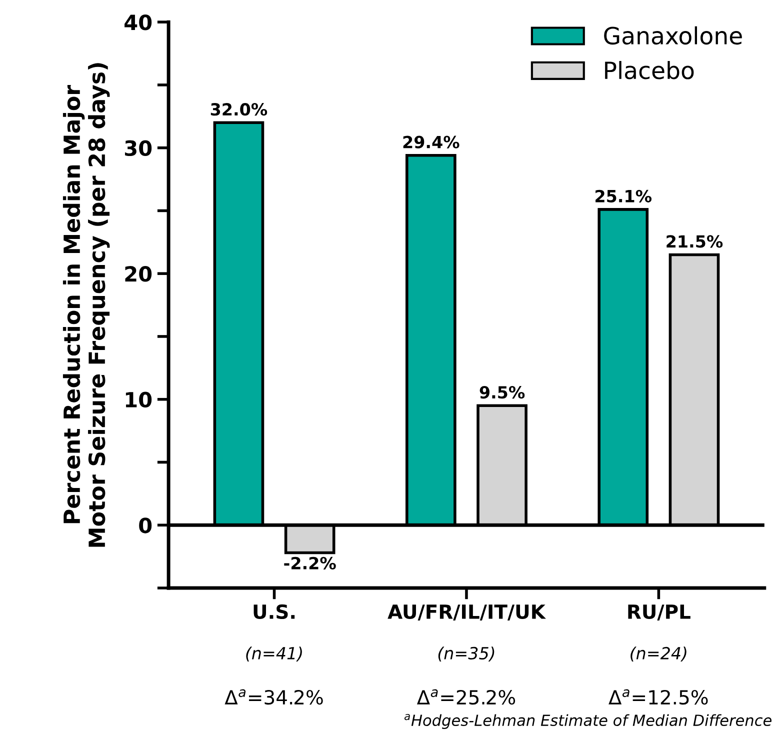  Describe the element at coordinates (659, 612) in the screenshot. I see `x-tick-label: RU/PL` at that location.